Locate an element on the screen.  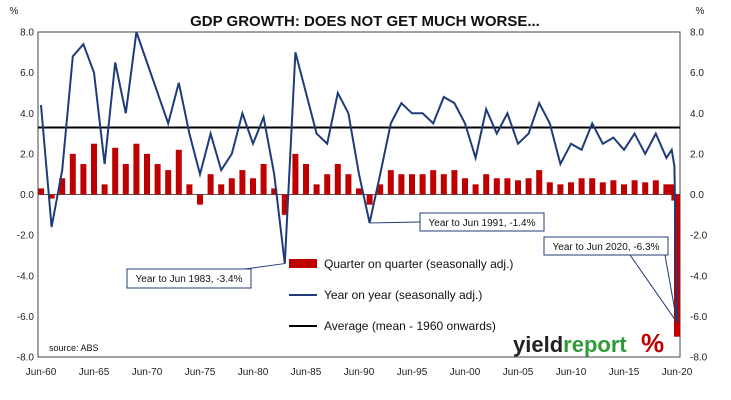
x-tick-label: Jun-70 is located at coordinates (147, 372).